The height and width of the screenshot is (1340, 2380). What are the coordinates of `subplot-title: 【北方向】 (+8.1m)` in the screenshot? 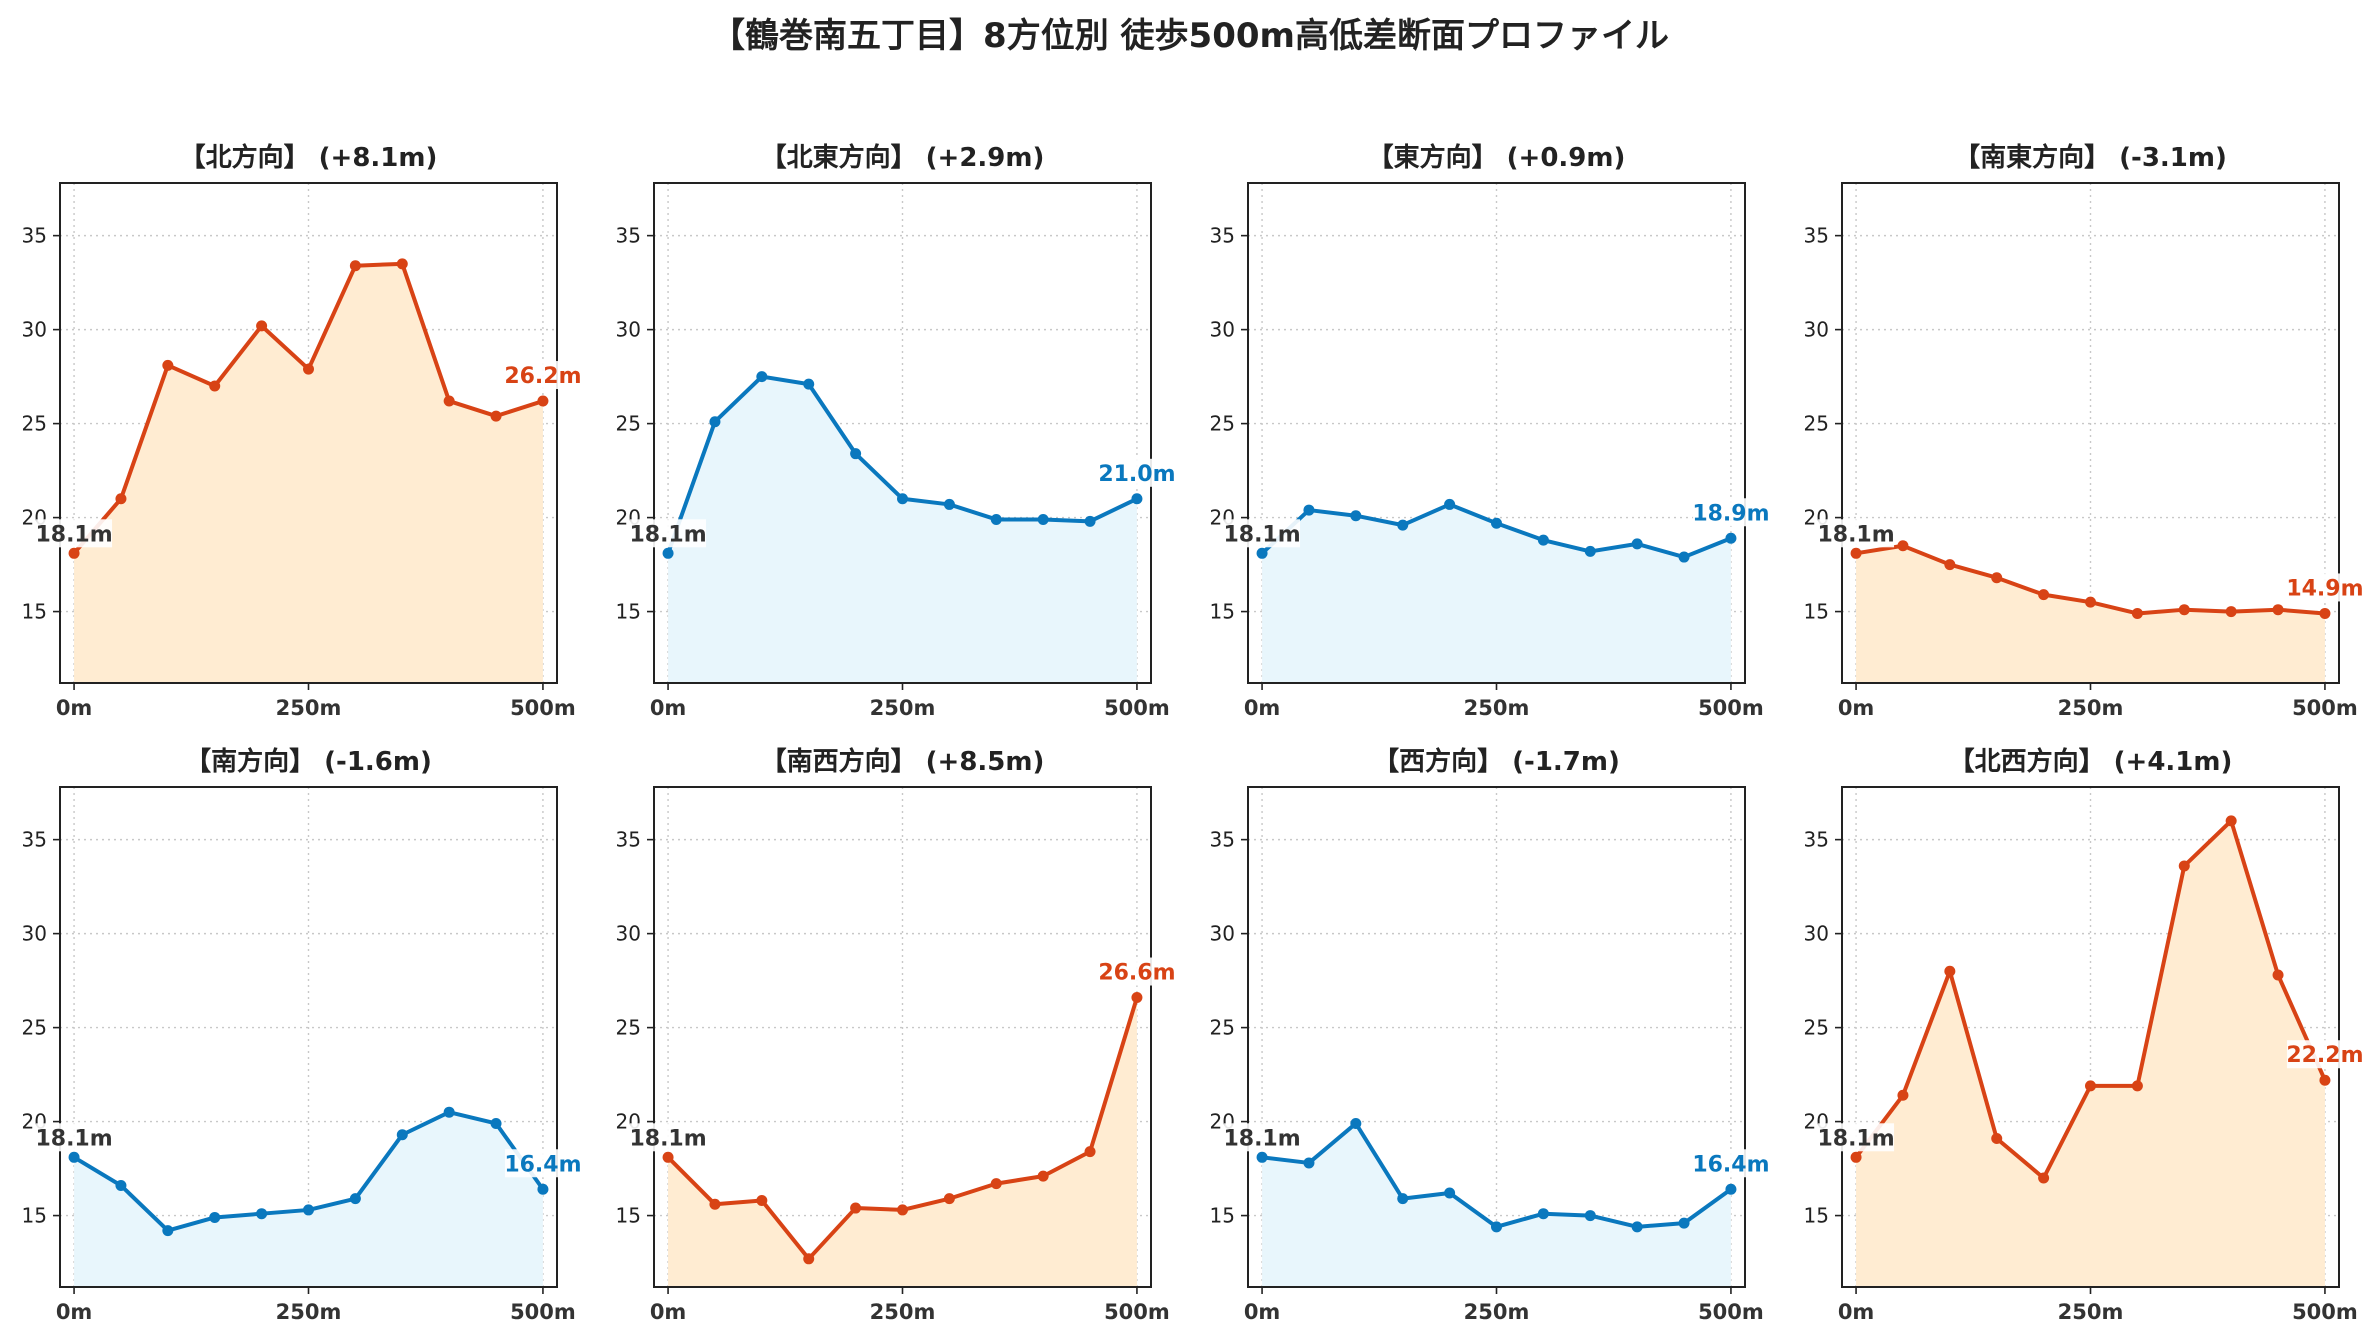 It's located at (309, 157).